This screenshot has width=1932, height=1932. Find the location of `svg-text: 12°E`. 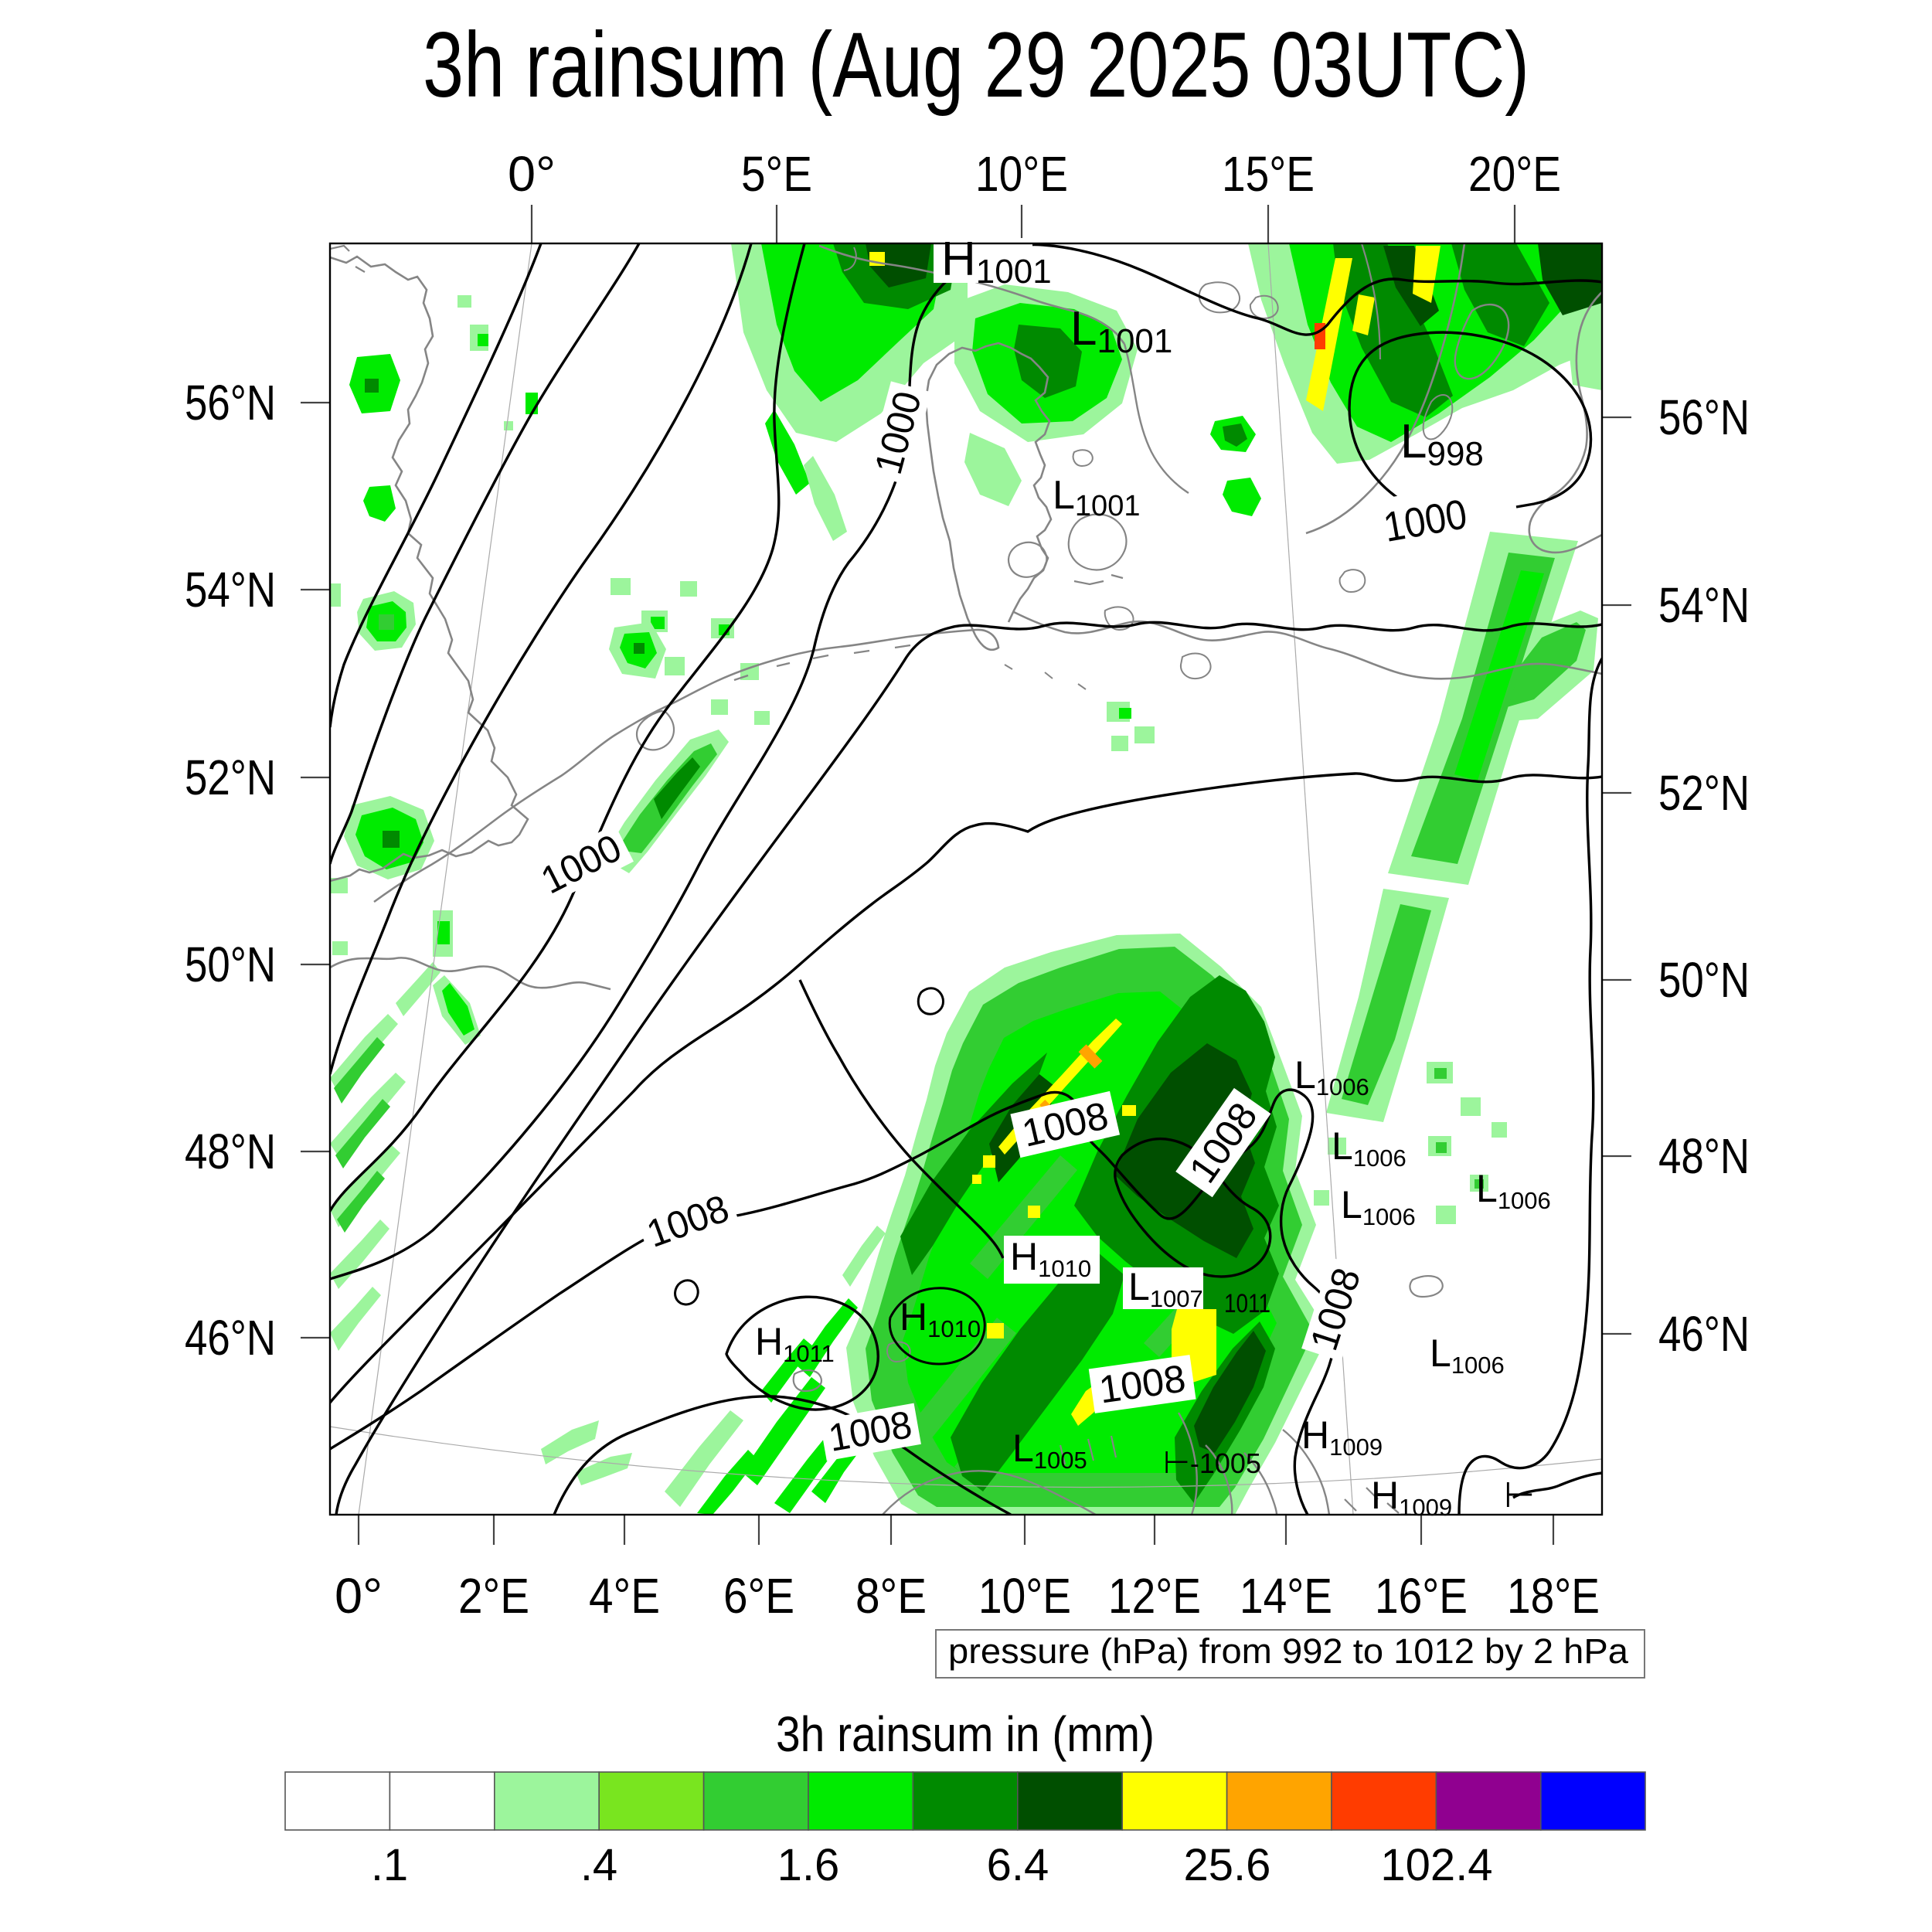

svg-text: 12°E is located at coordinates (1155, 1596).